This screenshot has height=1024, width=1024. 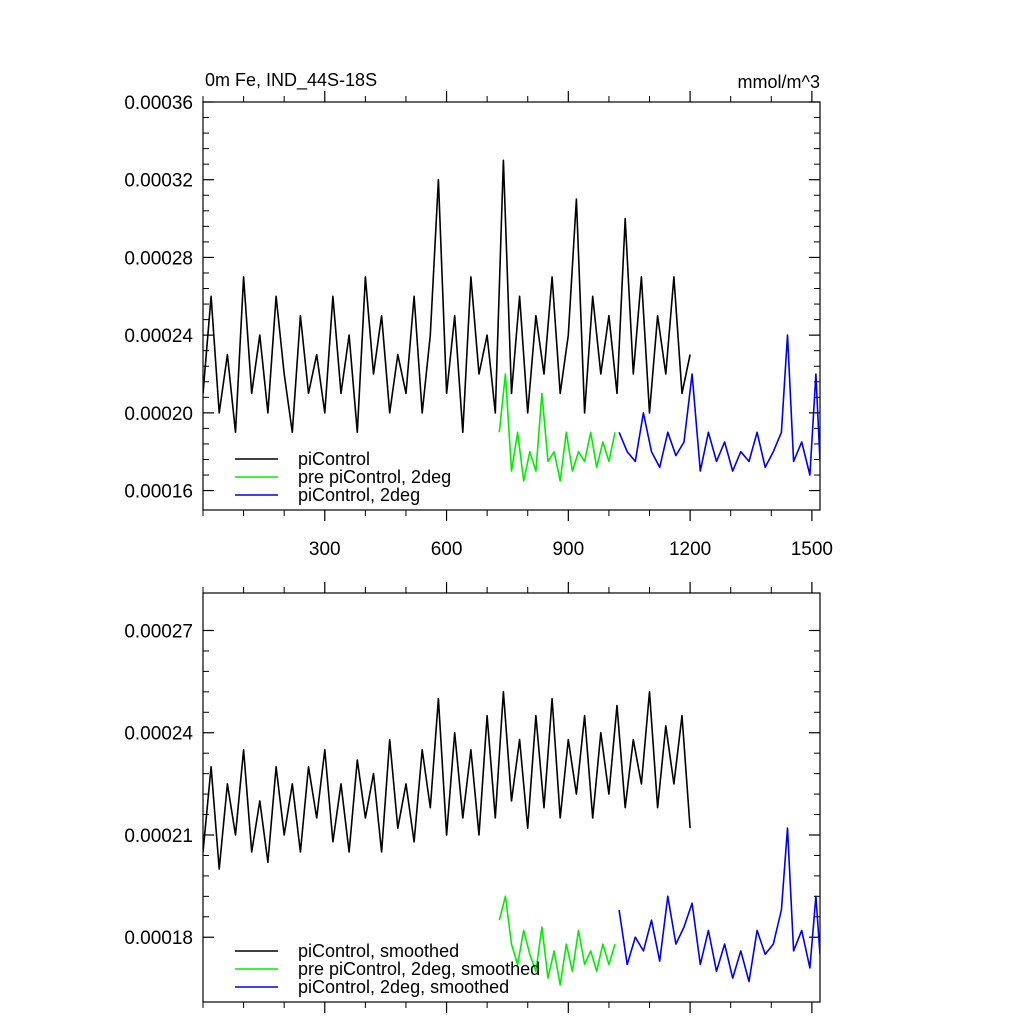 I want to click on y-tick-label: 0.00021, so click(x=158, y=836).